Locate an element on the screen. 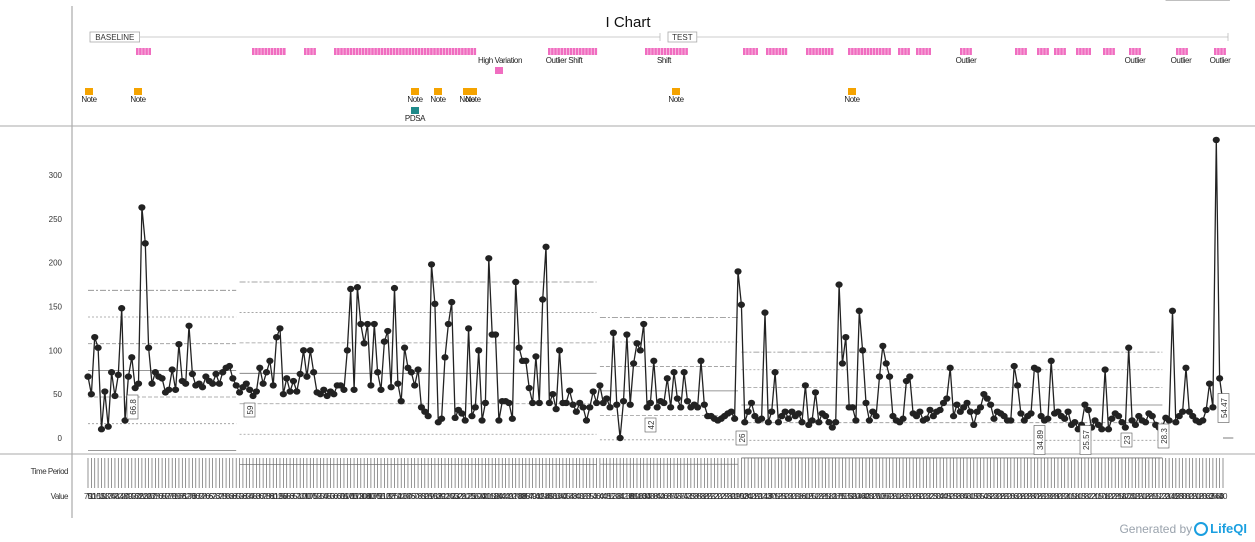 This screenshot has width=1255, height=542. value-cell: 172 is located at coordinates (358, 496).